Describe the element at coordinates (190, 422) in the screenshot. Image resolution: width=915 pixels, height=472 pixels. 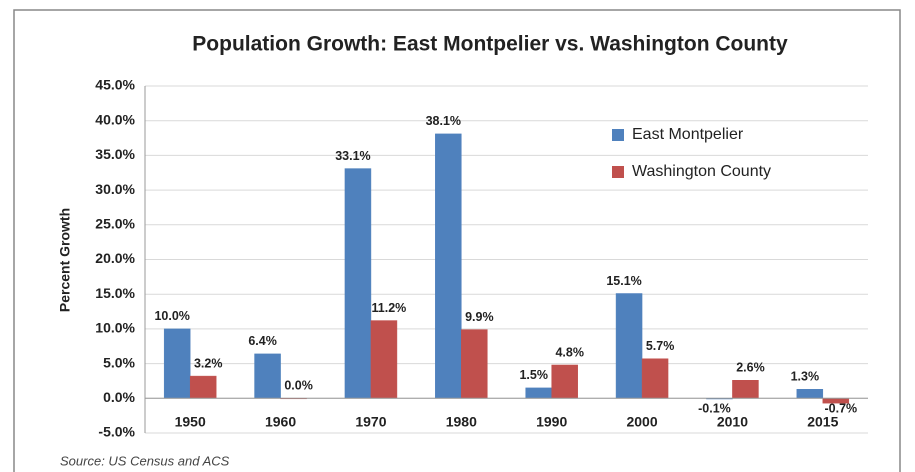
I see `x-tick-label: 1950` at that location.